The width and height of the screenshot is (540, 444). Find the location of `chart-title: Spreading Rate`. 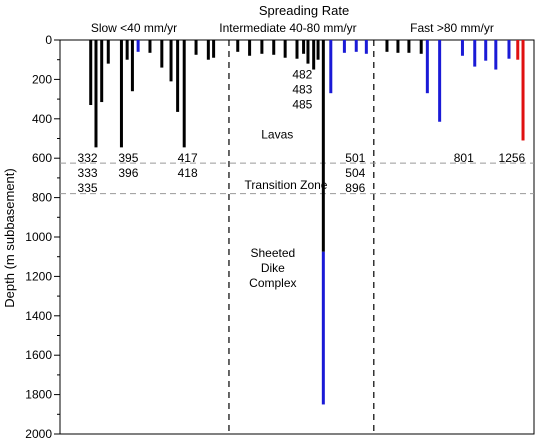

chart-title: Spreading Rate is located at coordinates (304, 10).